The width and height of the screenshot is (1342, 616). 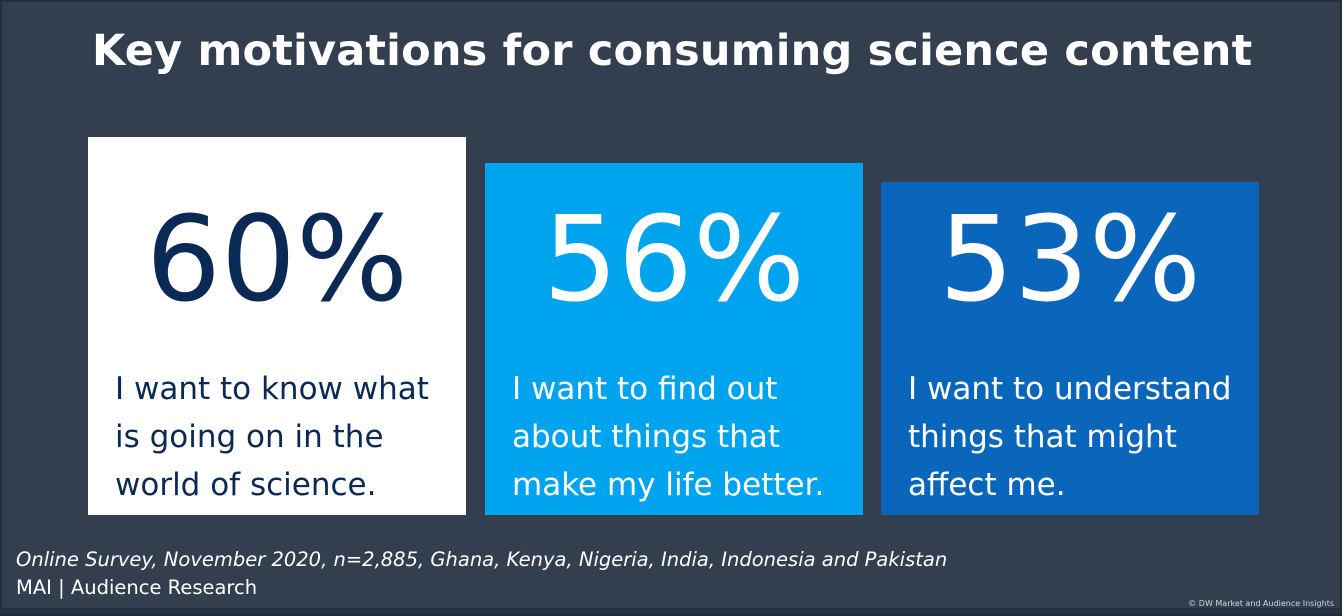 What do you see at coordinates (987, 485) in the screenshot?
I see `stat-description-3-line-3: affect me.` at bounding box center [987, 485].